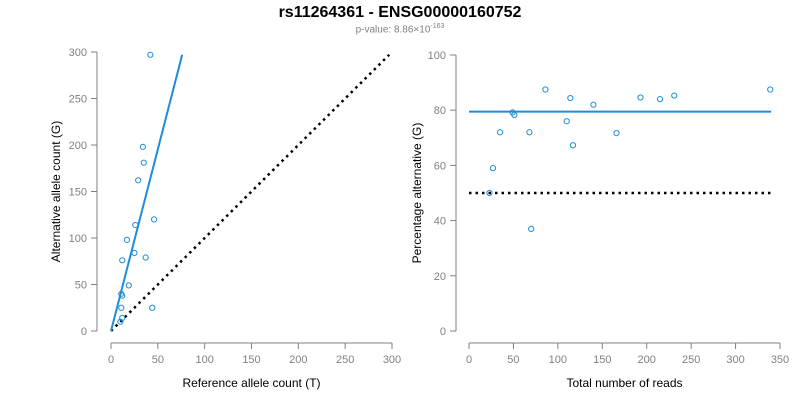  Describe the element at coordinates (56, 191) in the screenshot. I see `y-axis-title: Alternative allele count (G)` at that location.